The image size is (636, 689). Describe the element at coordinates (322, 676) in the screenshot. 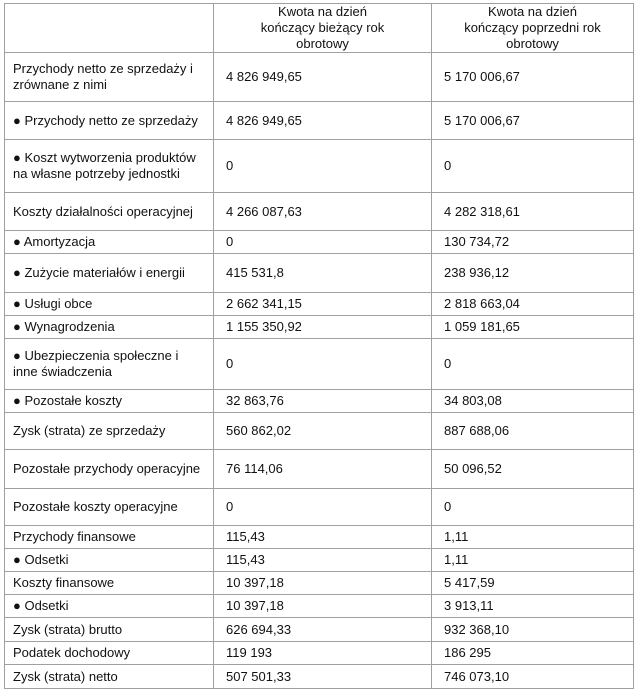

I see `current-year-value: 507 501,33` at that location.